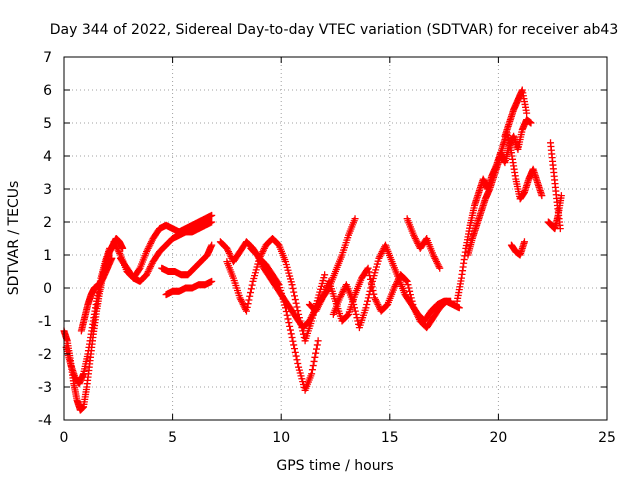  Describe the element at coordinates (517, 248) in the screenshot. I see `series-track-q` at that location.